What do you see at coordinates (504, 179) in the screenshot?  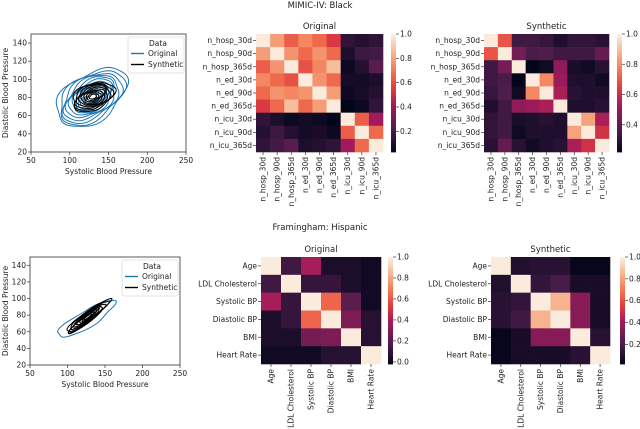 I see `column-label: n_hosp_90d` at bounding box center [504, 179].